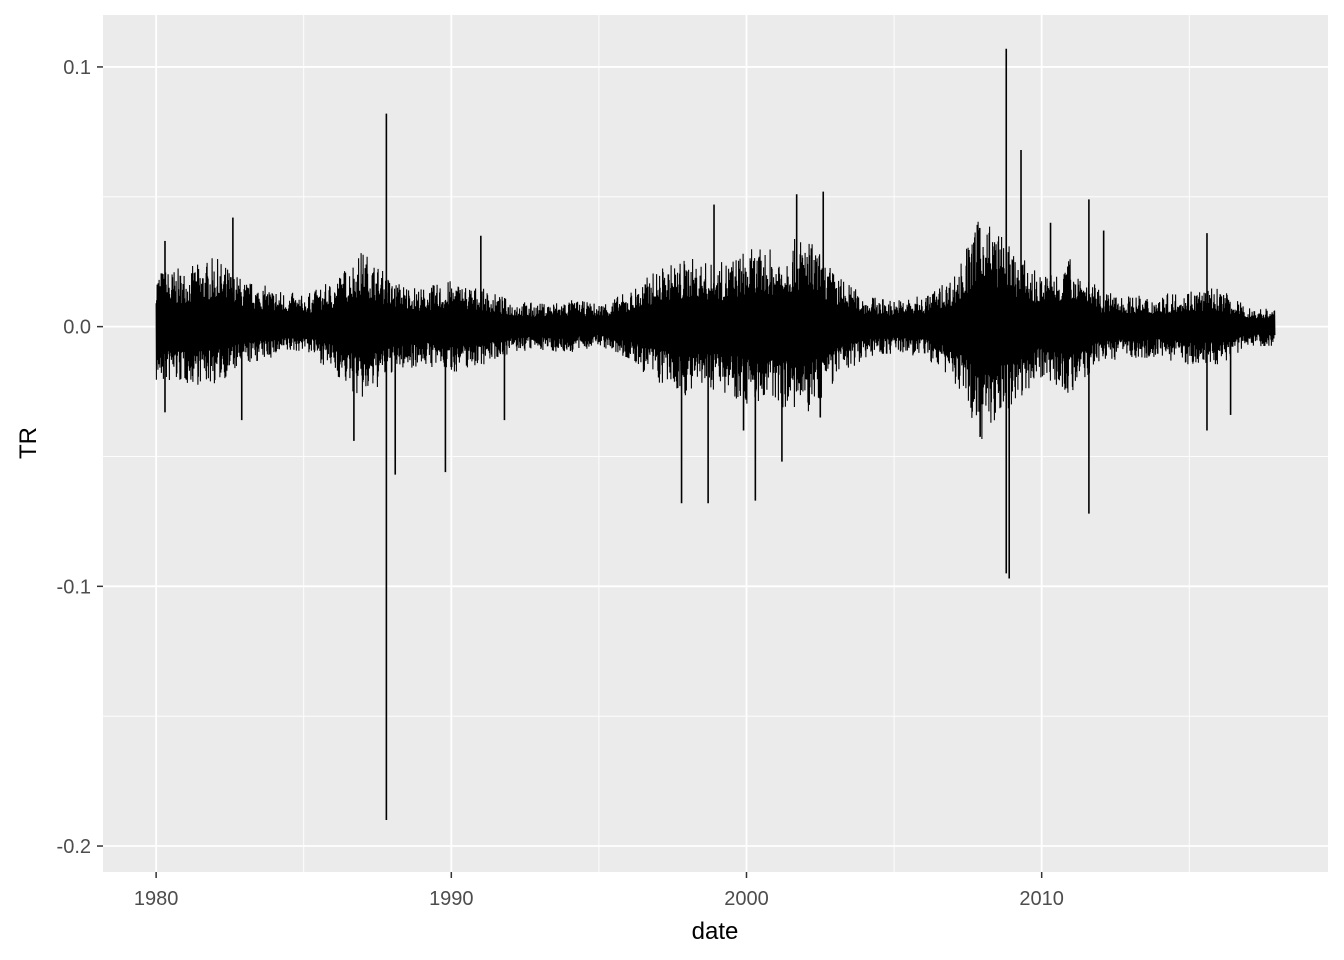 This screenshot has width=1344, height=960. What do you see at coordinates (451, 899) in the screenshot?
I see `x-tick-label: 1990` at bounding box center [451, 899].